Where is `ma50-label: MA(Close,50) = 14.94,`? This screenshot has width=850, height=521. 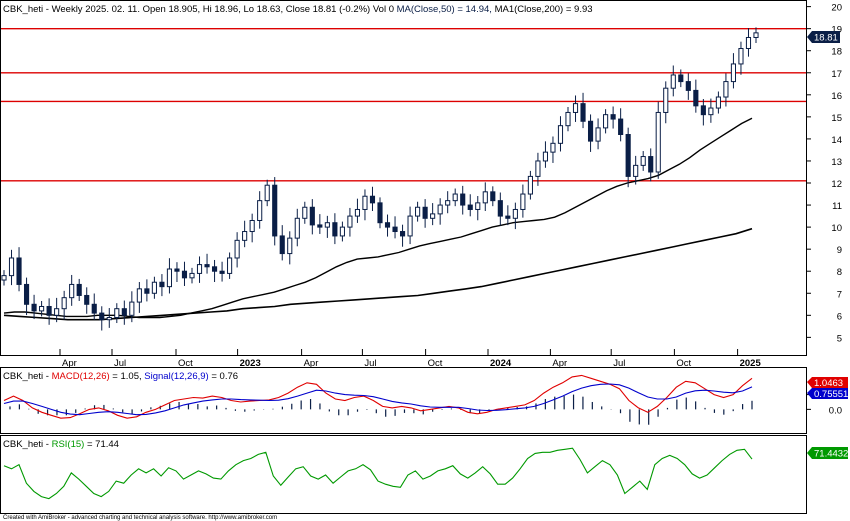
ma50-label: MA(Close,50) = 14.94, is located at coordinates (444, 9).